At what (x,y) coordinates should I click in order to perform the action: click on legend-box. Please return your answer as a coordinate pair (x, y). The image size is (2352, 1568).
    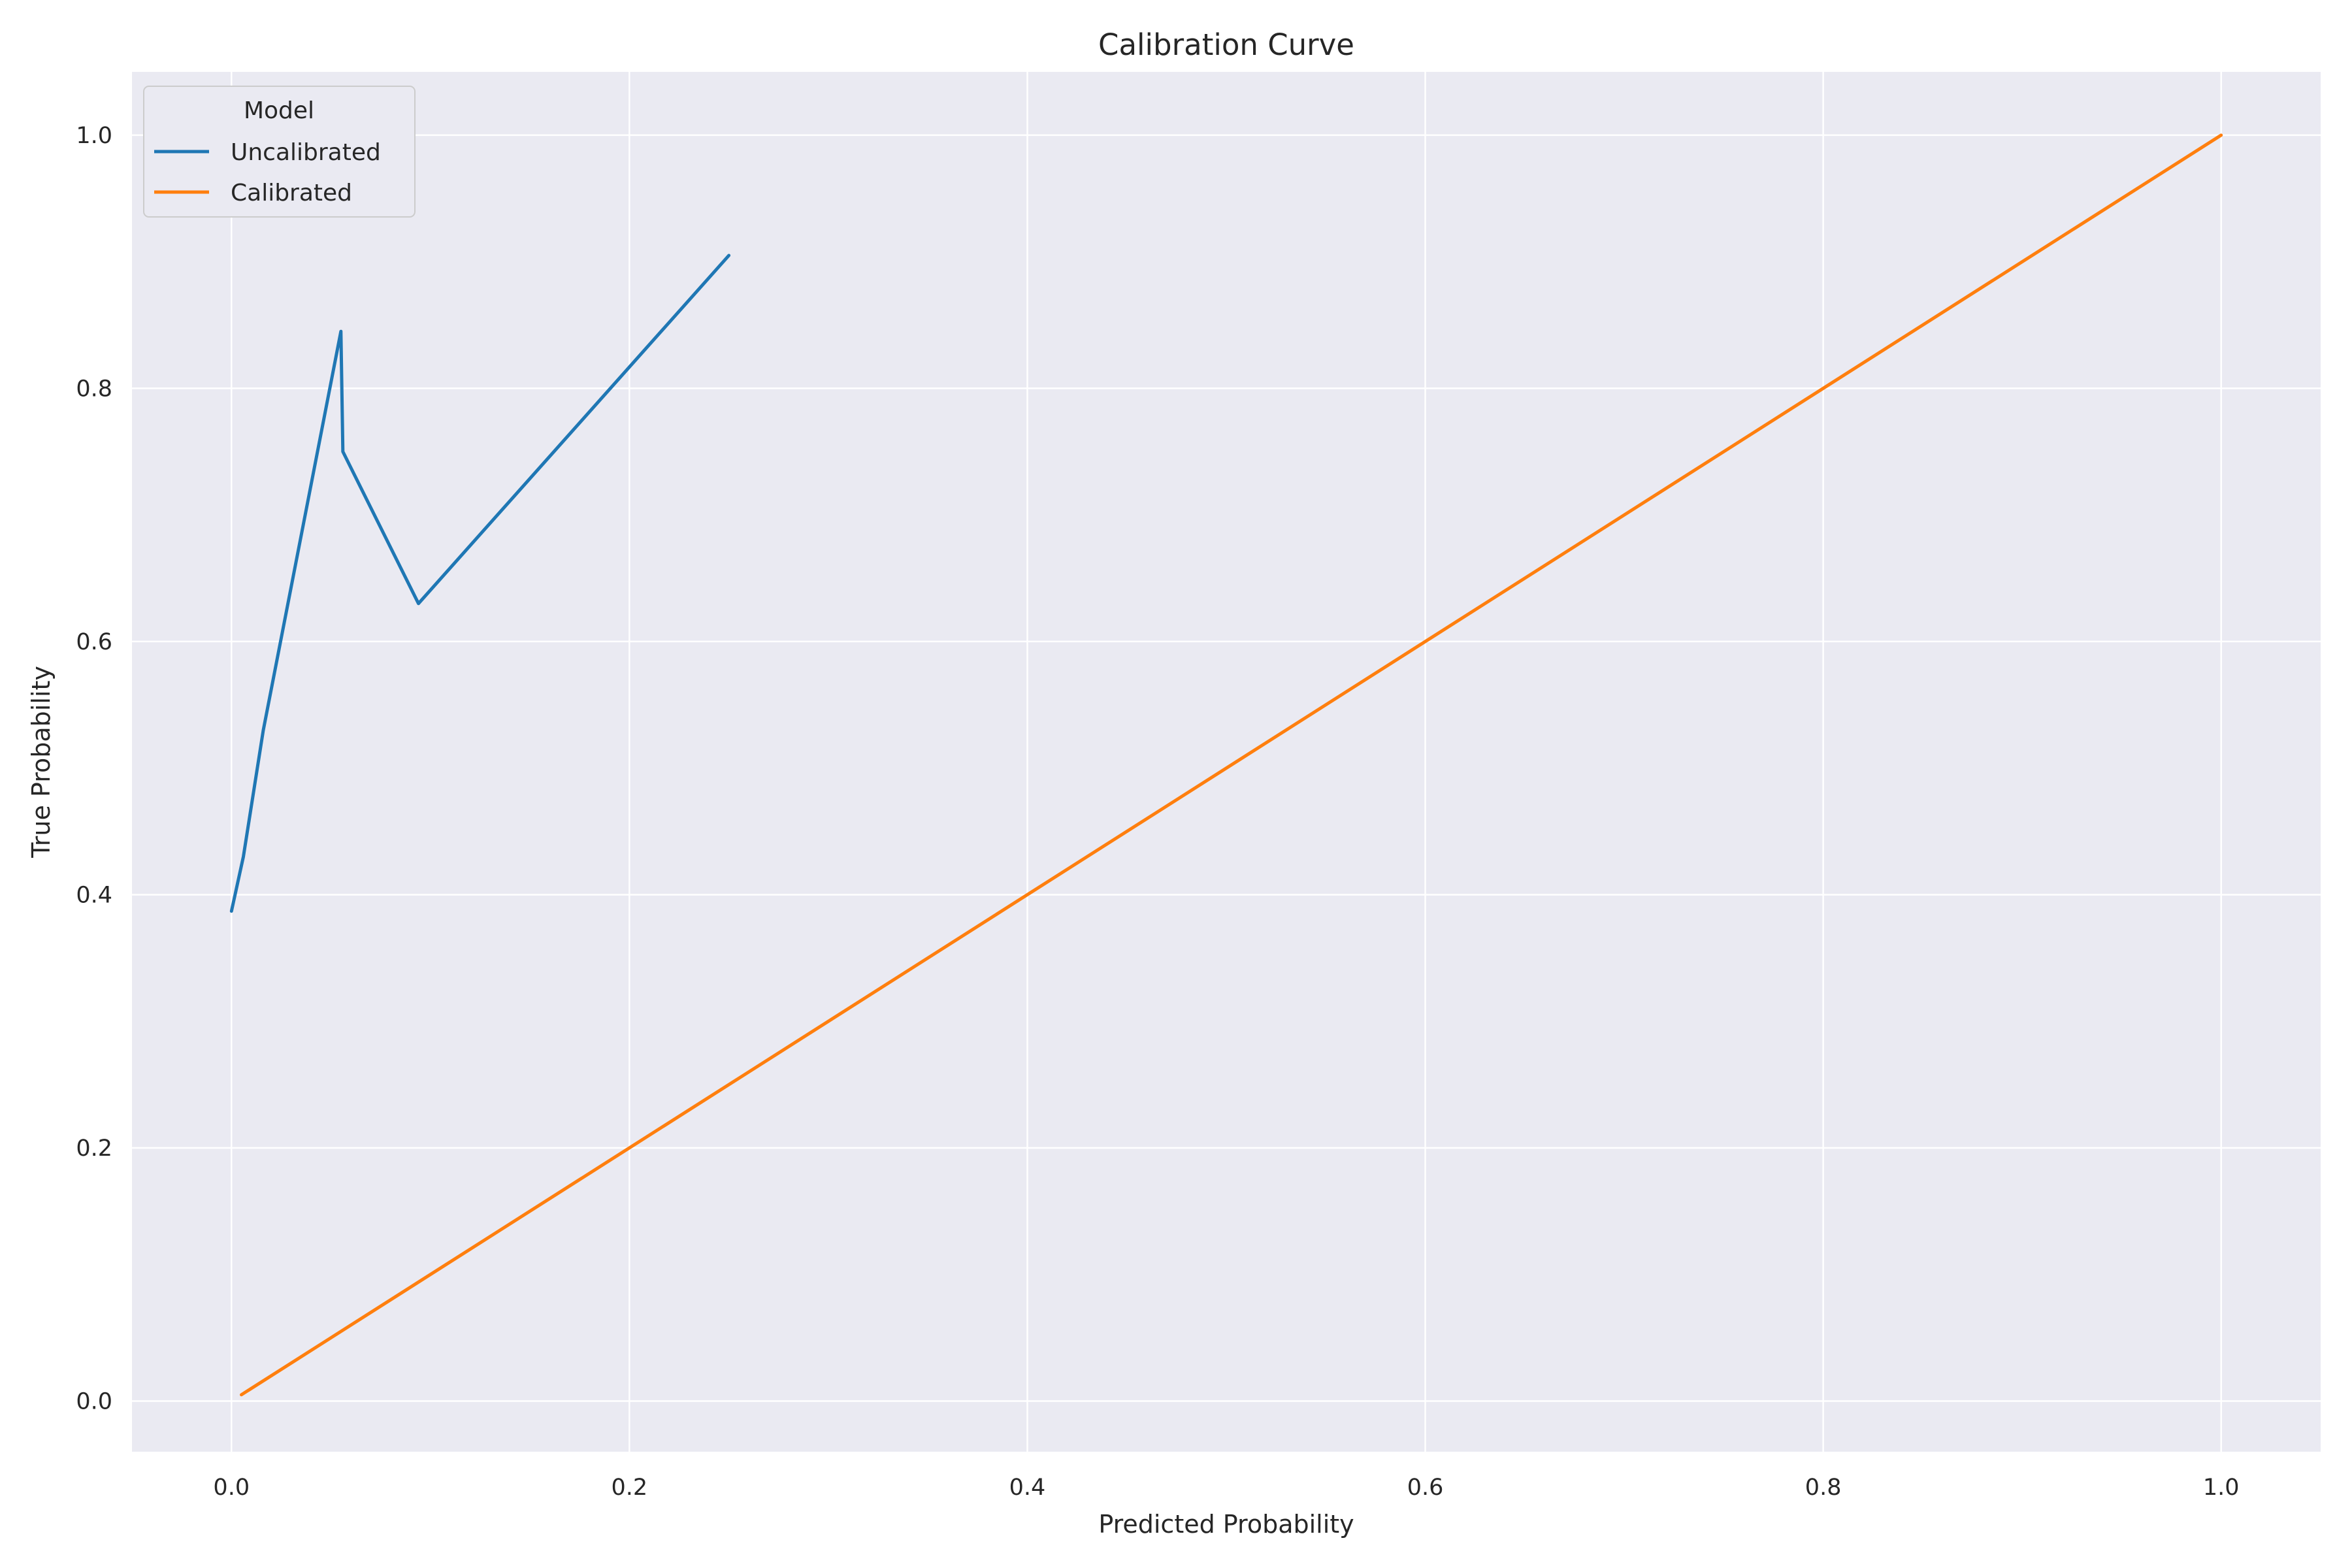
    Looking at the image, I should click on (279, 152).